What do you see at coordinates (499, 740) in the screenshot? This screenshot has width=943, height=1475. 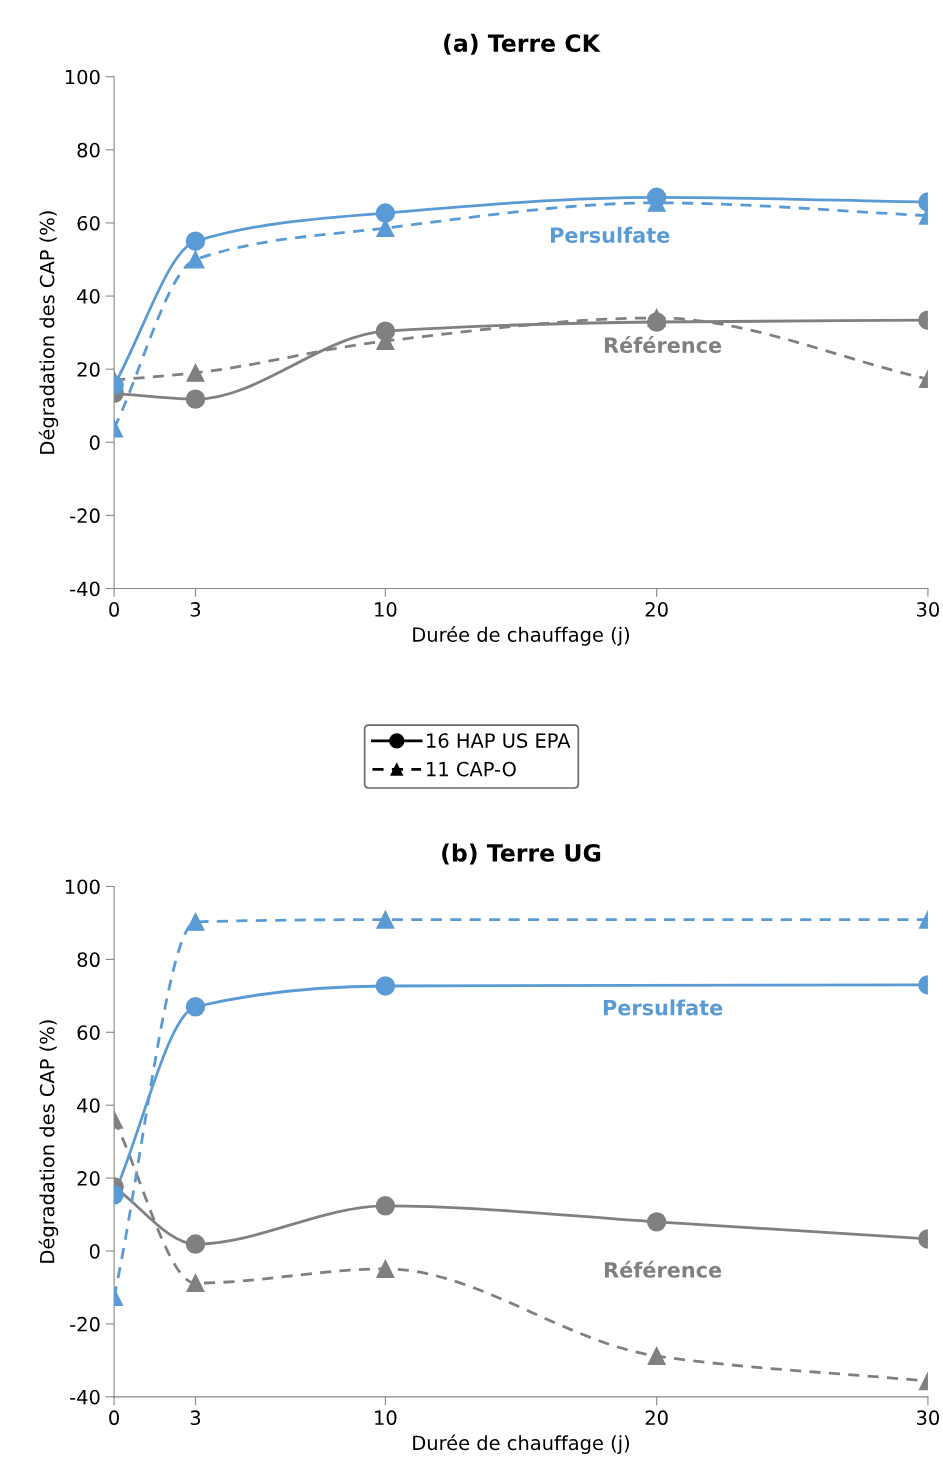 I see `text: 16 HAP US EPA` at bounding box center [499, 740].